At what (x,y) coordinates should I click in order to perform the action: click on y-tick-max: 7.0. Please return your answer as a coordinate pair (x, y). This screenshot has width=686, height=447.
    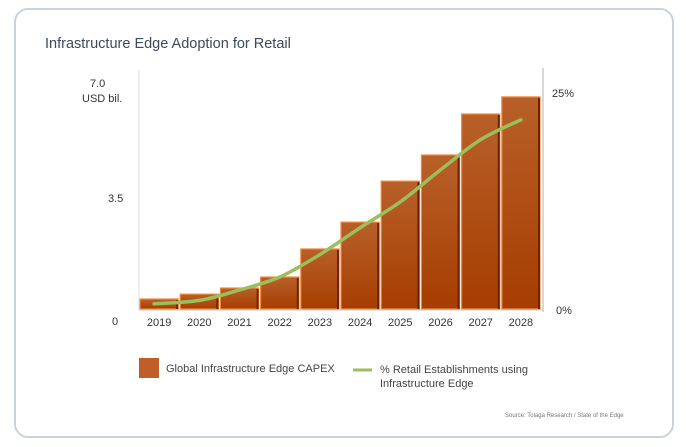
    Looking at the image, I should click on (97, 84).